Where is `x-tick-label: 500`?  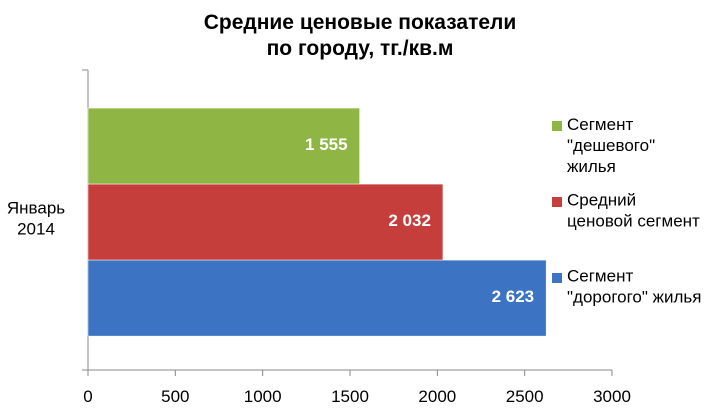 x-tick-label: 500 is located at coordinates (175, 396).